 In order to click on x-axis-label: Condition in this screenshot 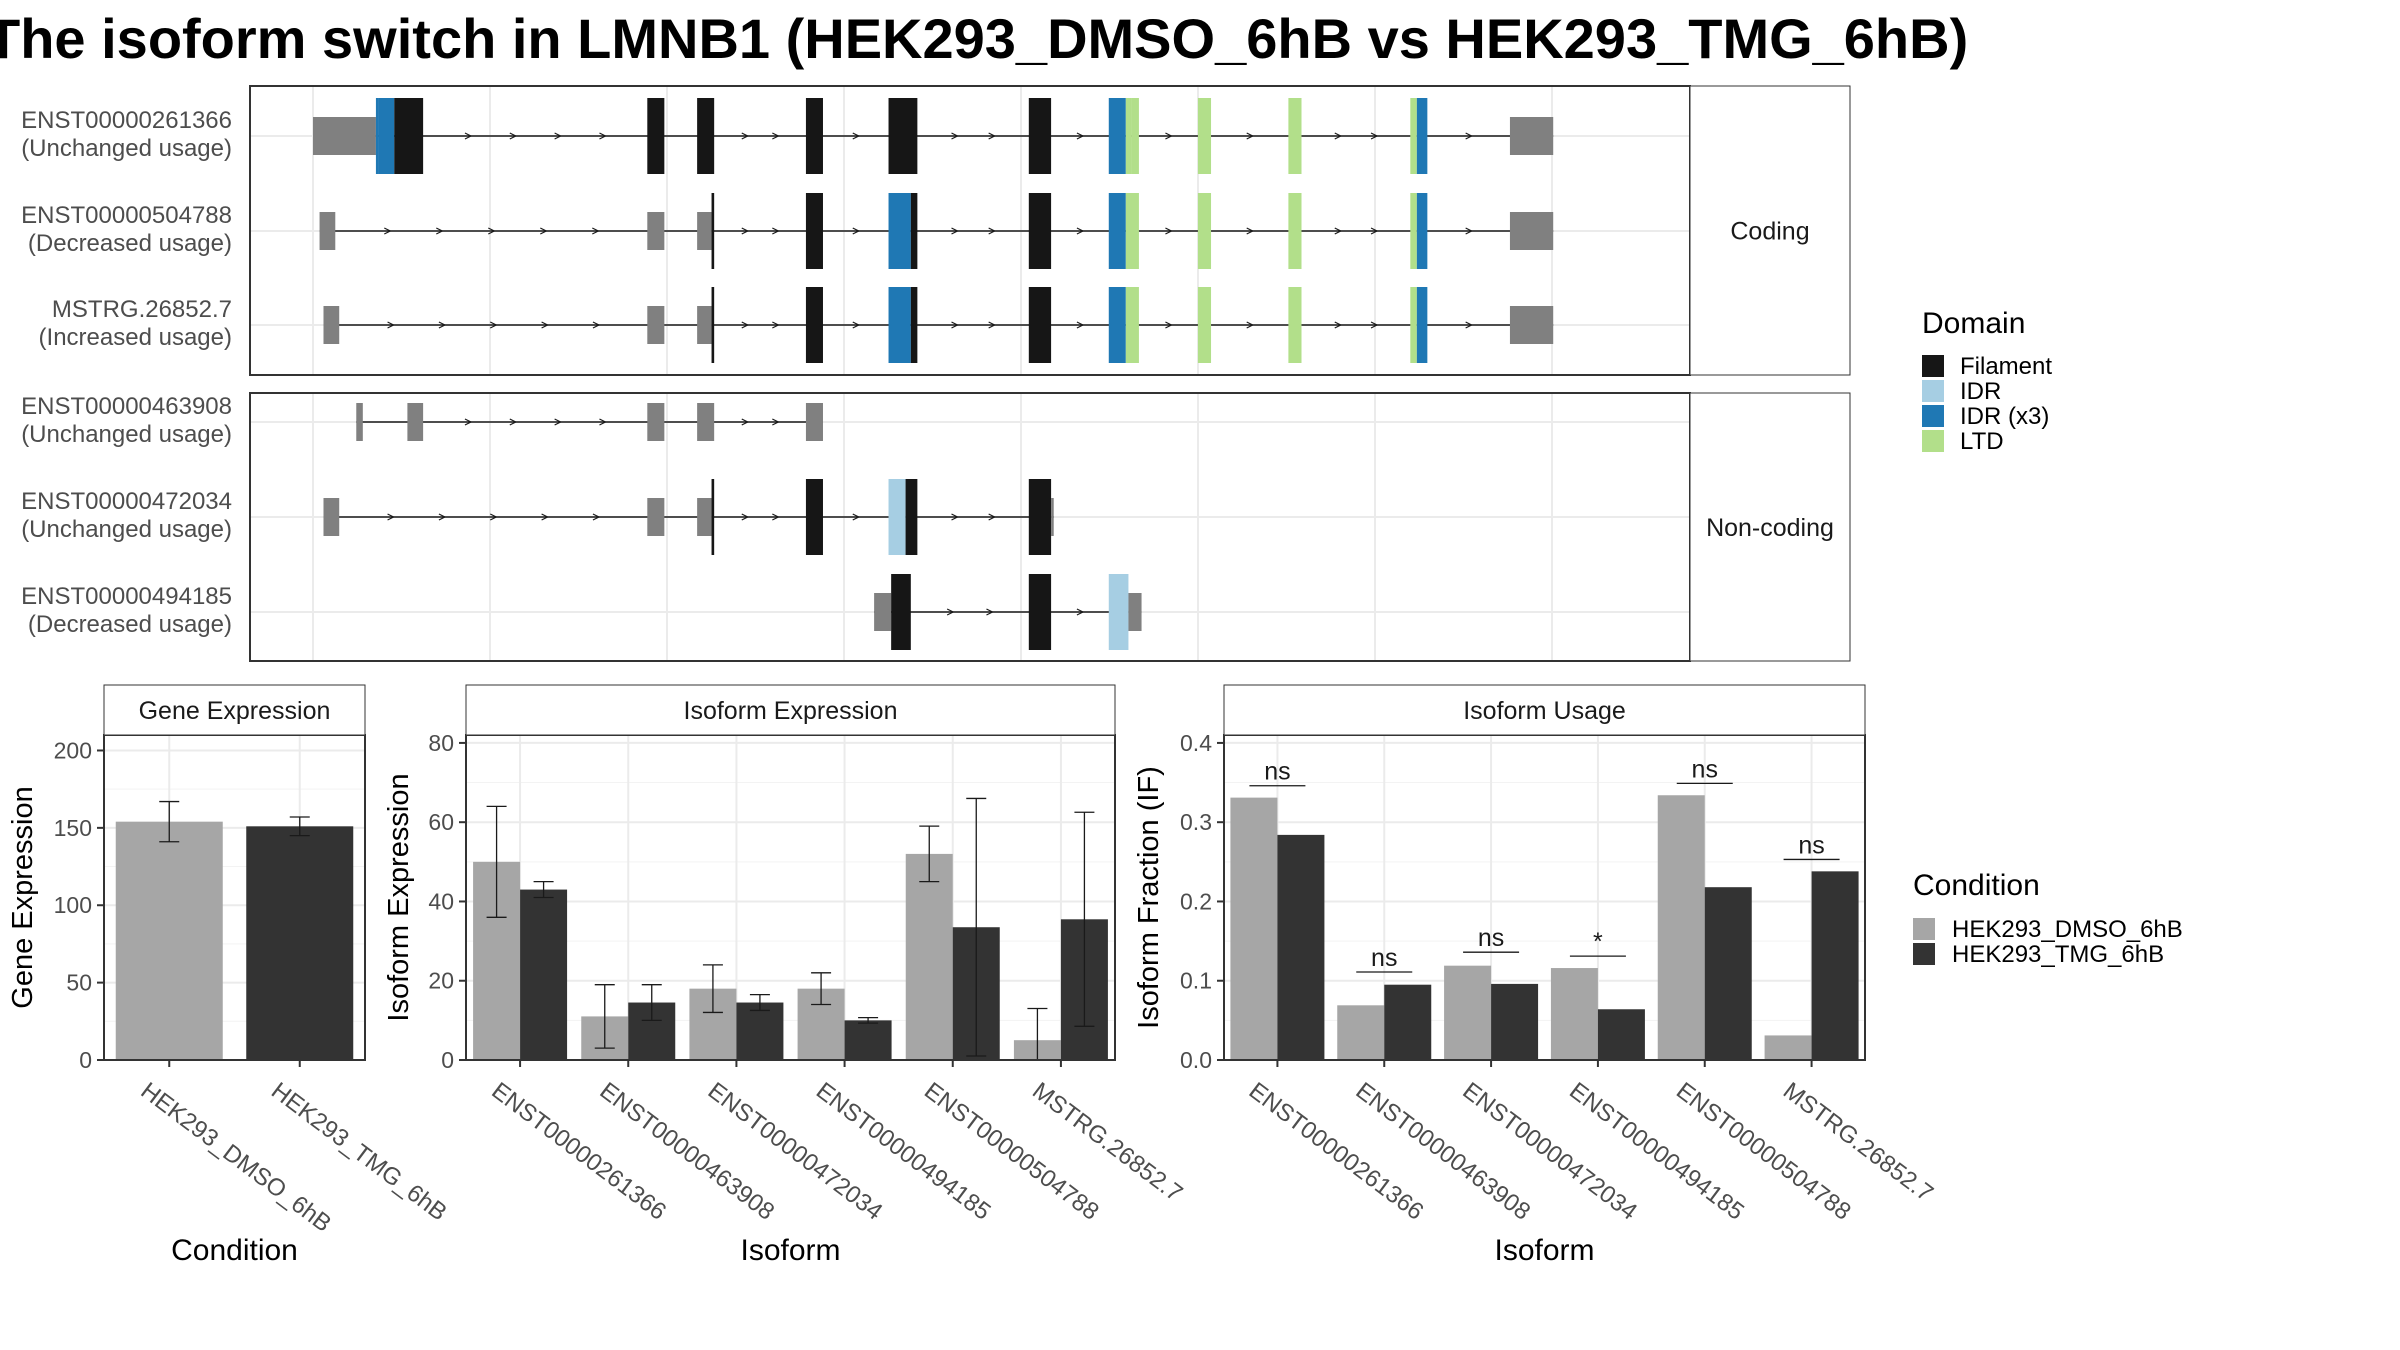, I will do `click(234, 1250)`.